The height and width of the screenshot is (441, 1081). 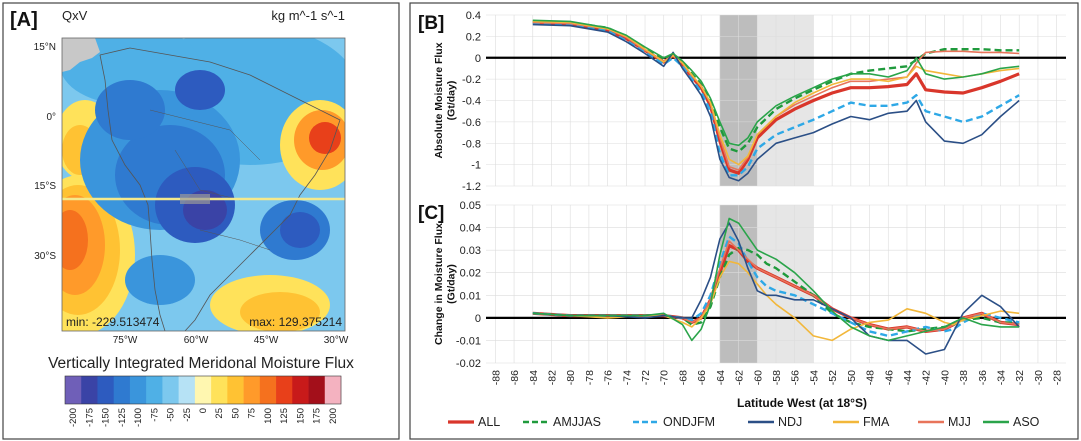 I want to click on x-tick-label: -40, so click(x=945, y=377).